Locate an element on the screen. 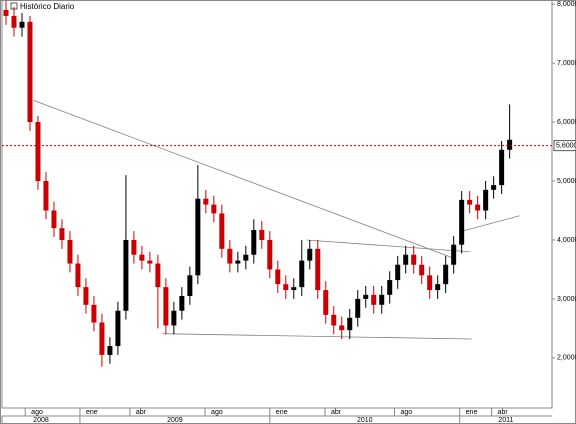  year-label: 2008 is located at coordinates (41, 420).